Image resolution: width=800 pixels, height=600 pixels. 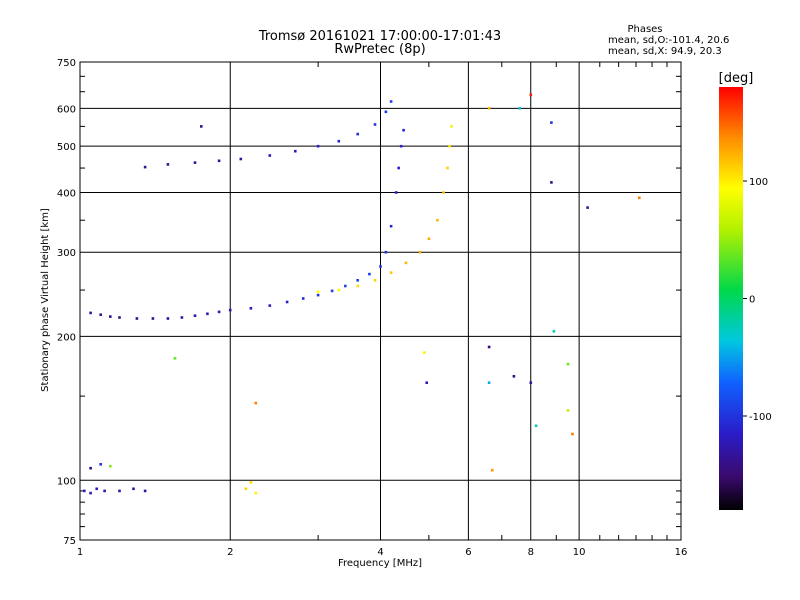 What do you see at coordinates (681, 552) in the screenshot?
I see `x-tick-label: 16` at bounding box center [681, 552].